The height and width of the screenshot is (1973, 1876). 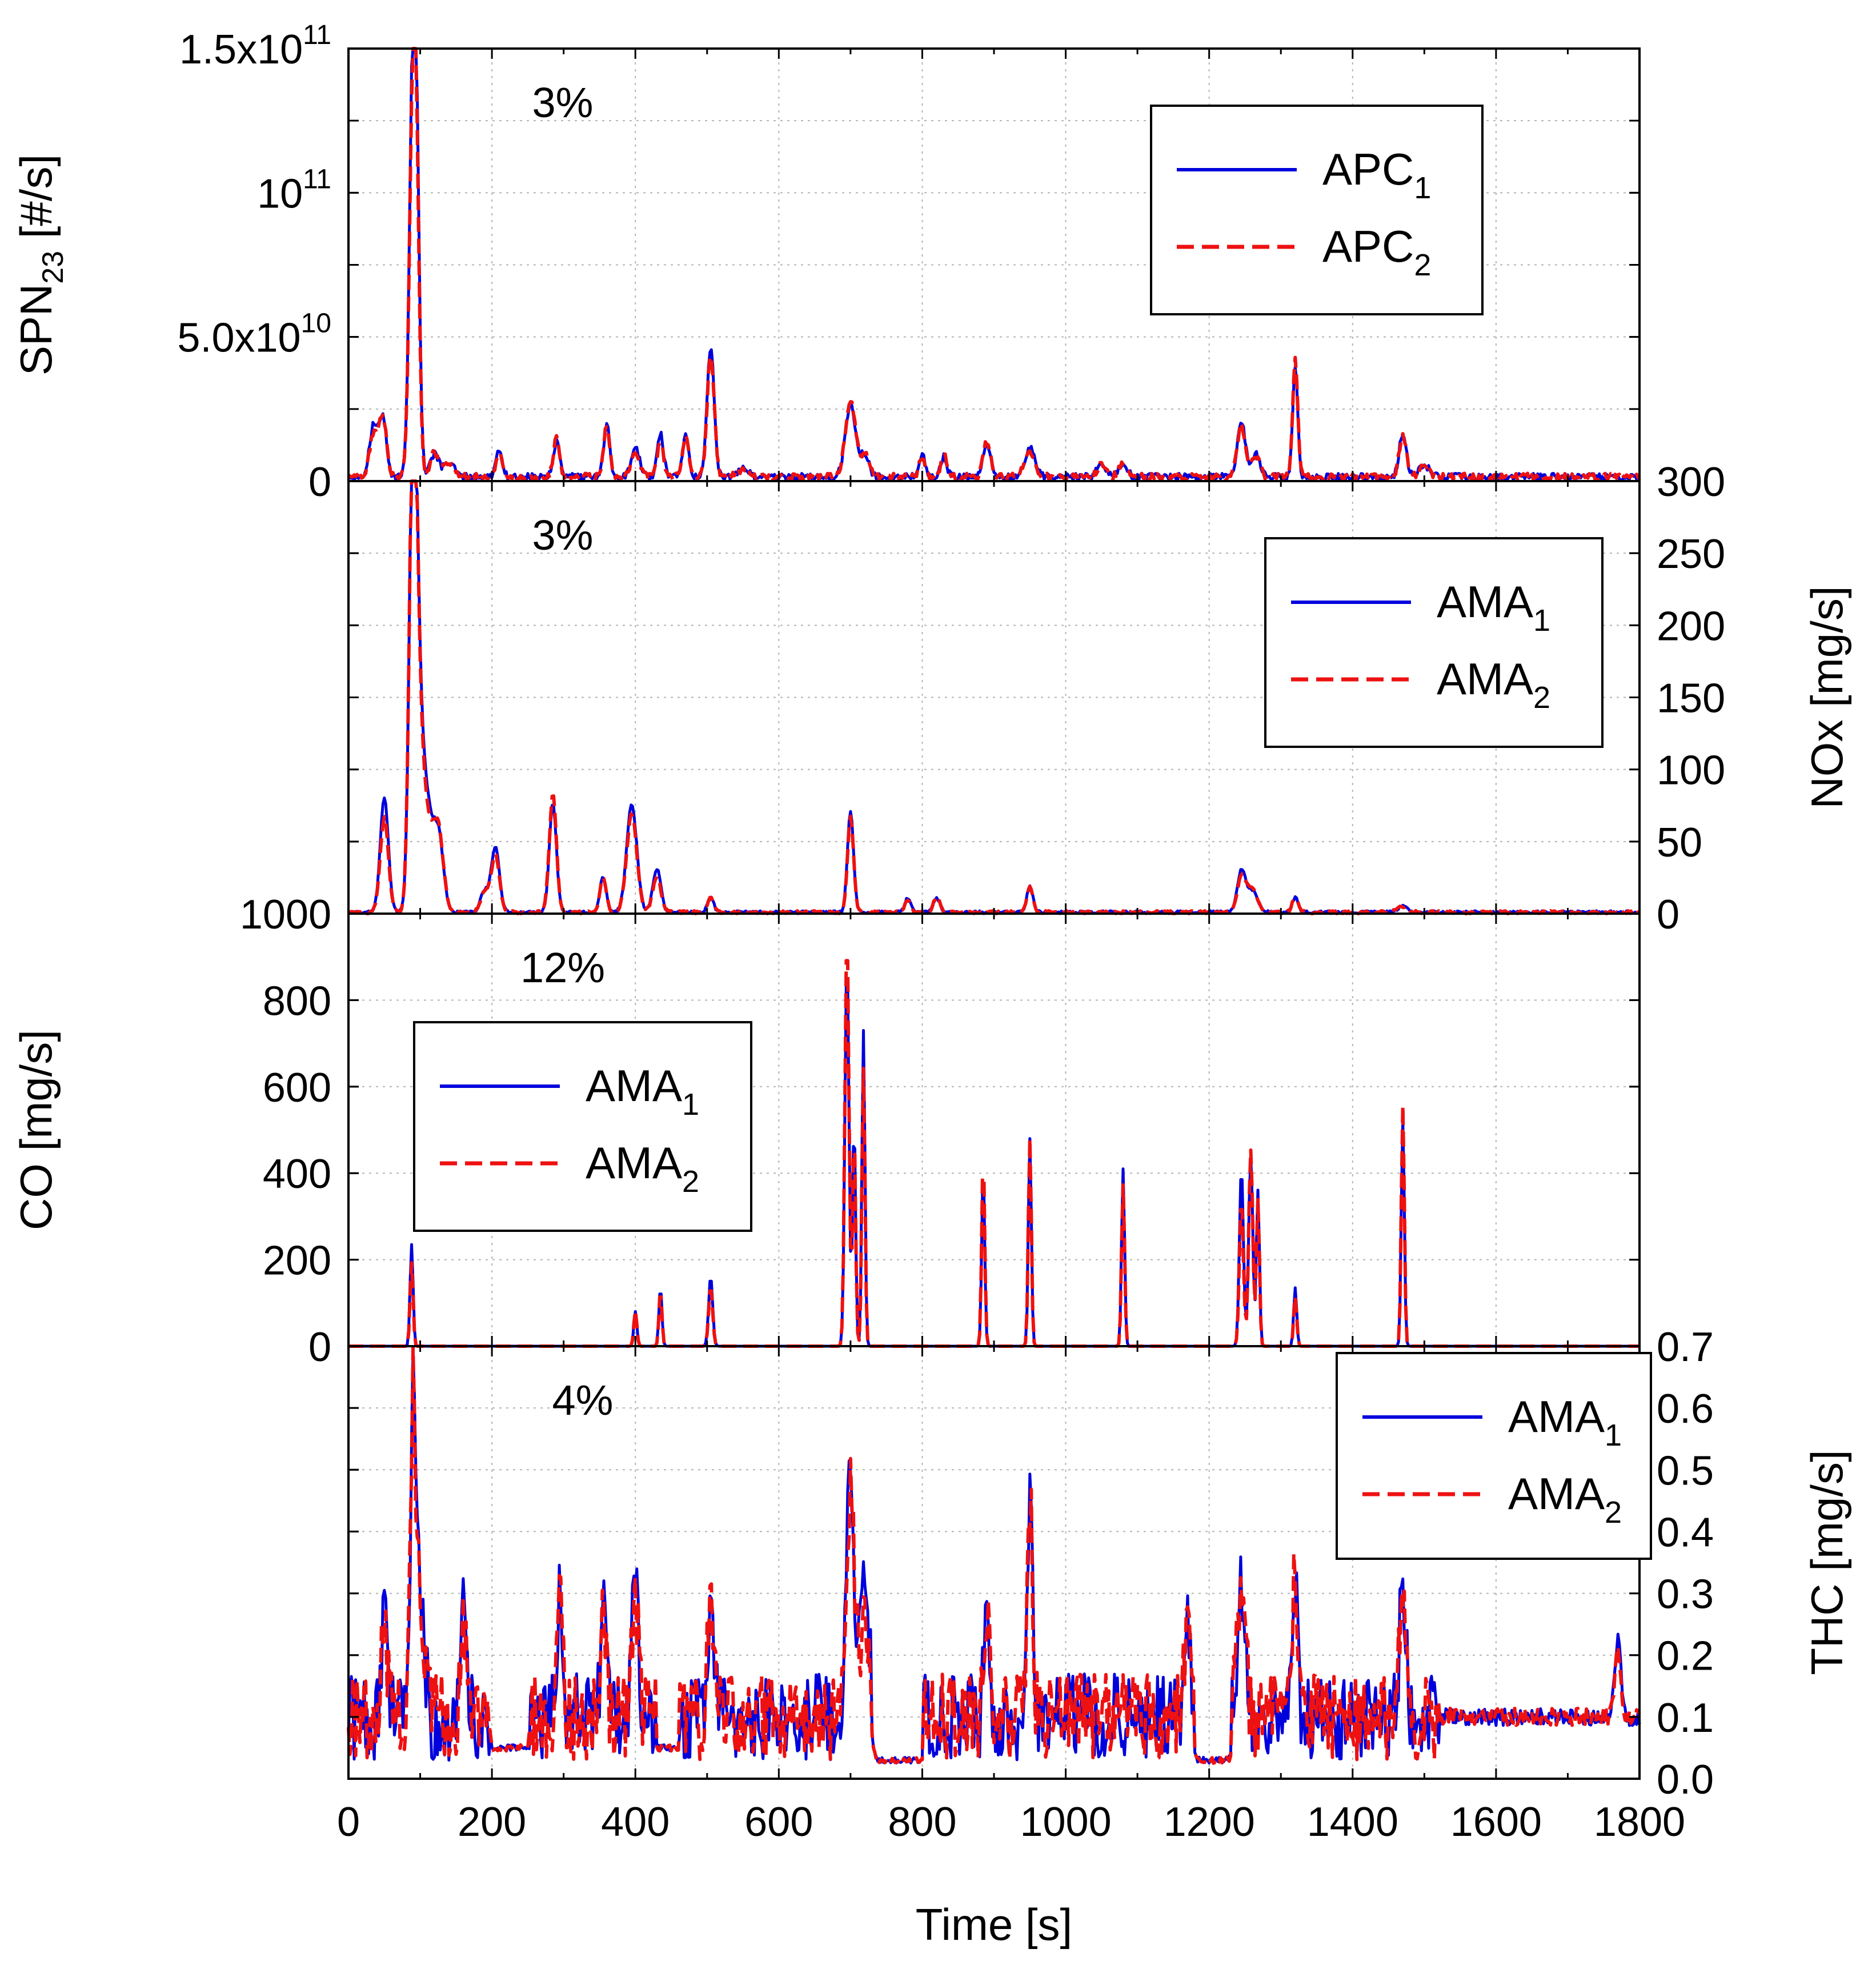 I want to click on thc-y-tick-base: 0.0, so click(x=1685, y=1780).